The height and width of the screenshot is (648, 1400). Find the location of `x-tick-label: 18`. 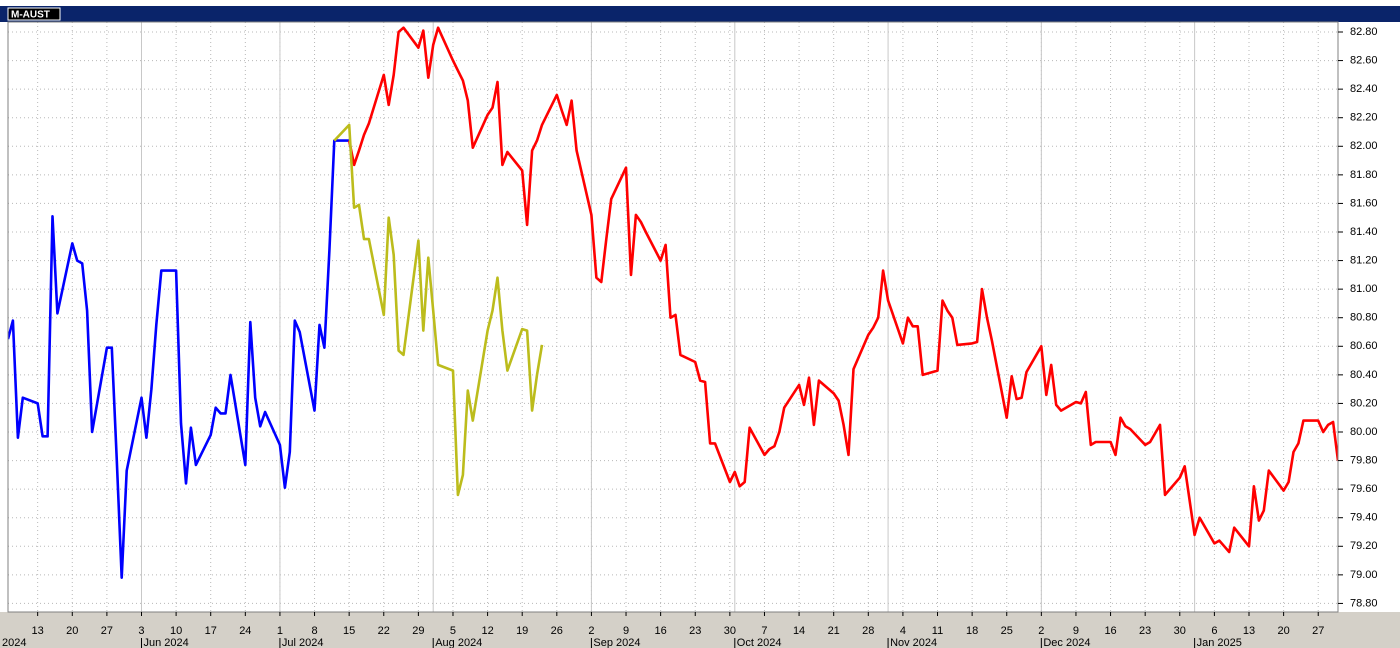

x-tick-label: 18 is located at coordinates (972, 631).